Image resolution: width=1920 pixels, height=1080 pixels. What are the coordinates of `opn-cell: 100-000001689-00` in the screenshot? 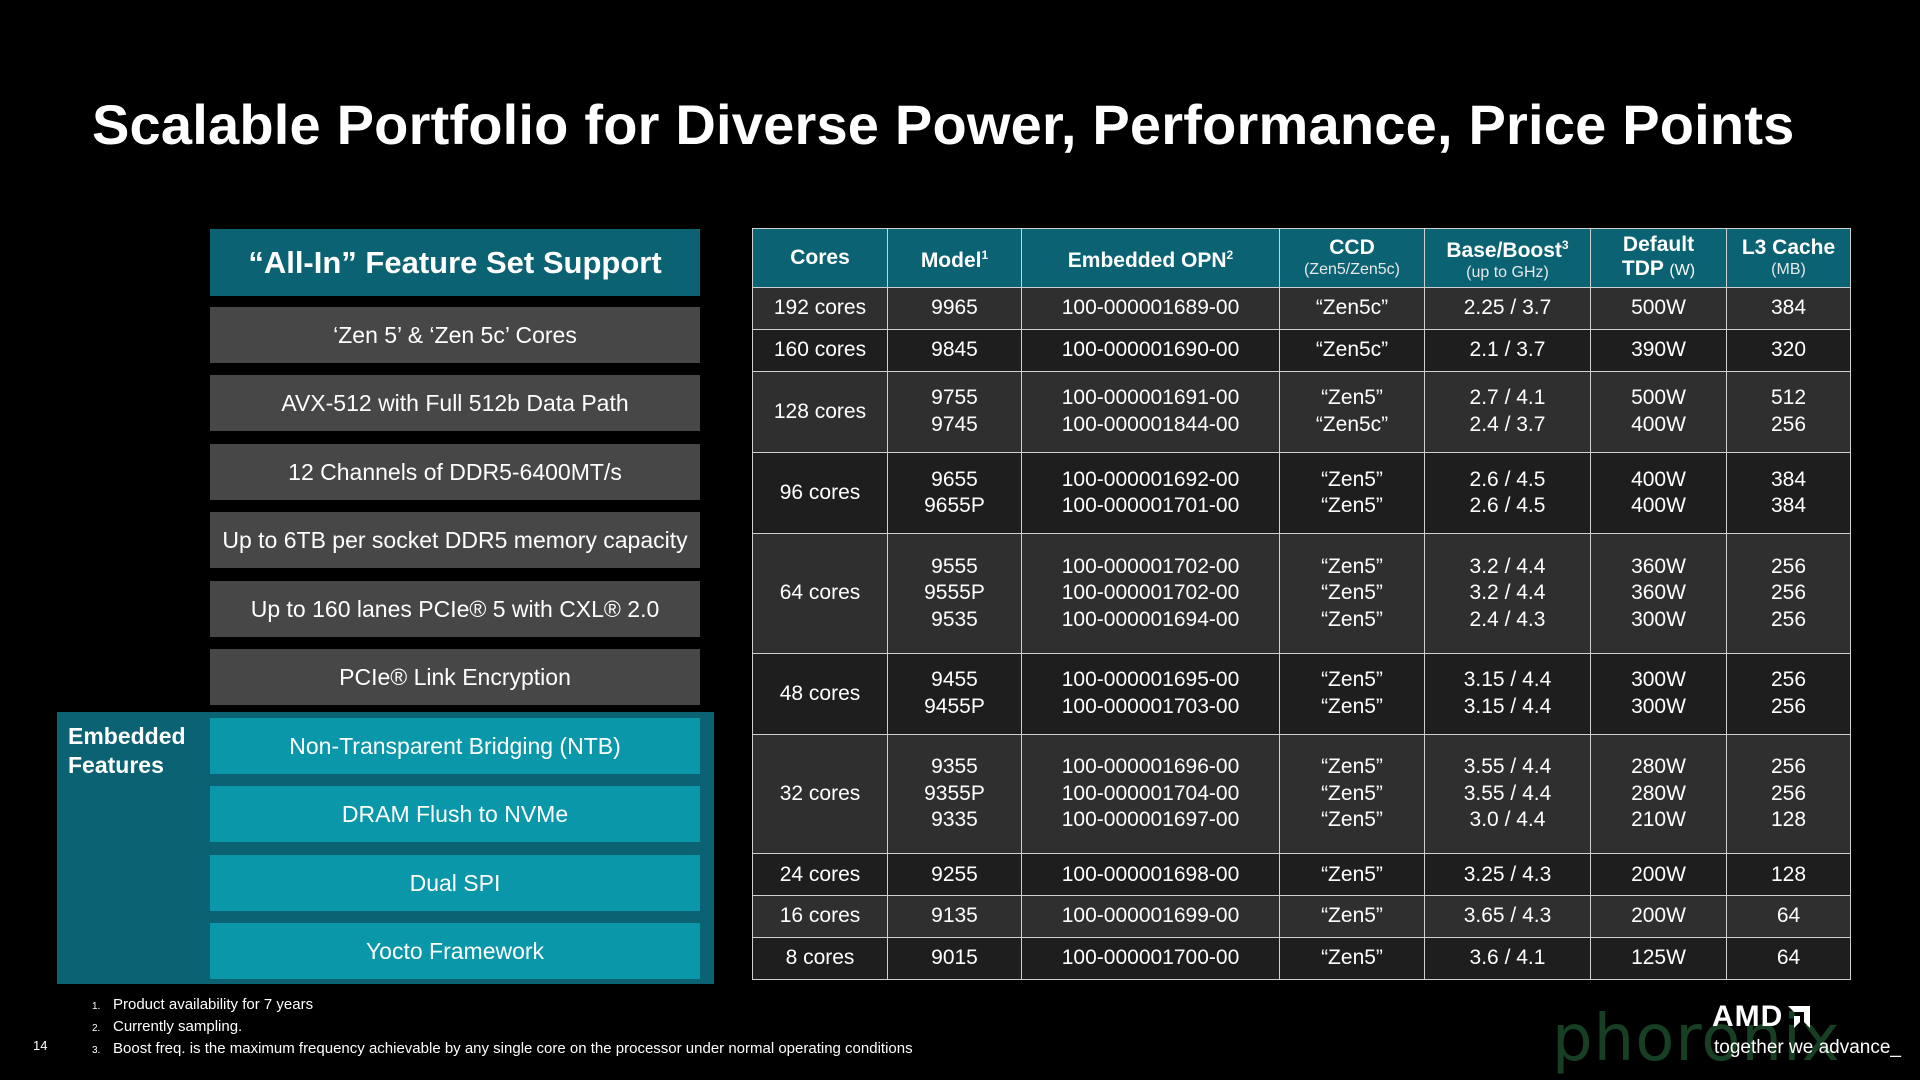 It's located at (1150, 308).